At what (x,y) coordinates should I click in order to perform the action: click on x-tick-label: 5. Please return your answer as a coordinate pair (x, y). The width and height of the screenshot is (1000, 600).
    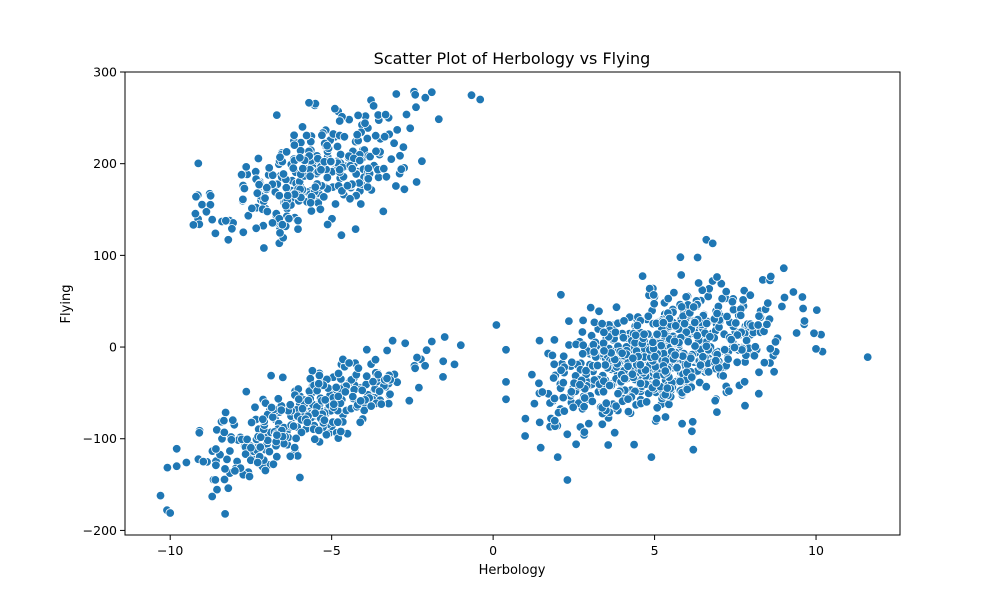
    Looking at the image, I should click on (655, 550).